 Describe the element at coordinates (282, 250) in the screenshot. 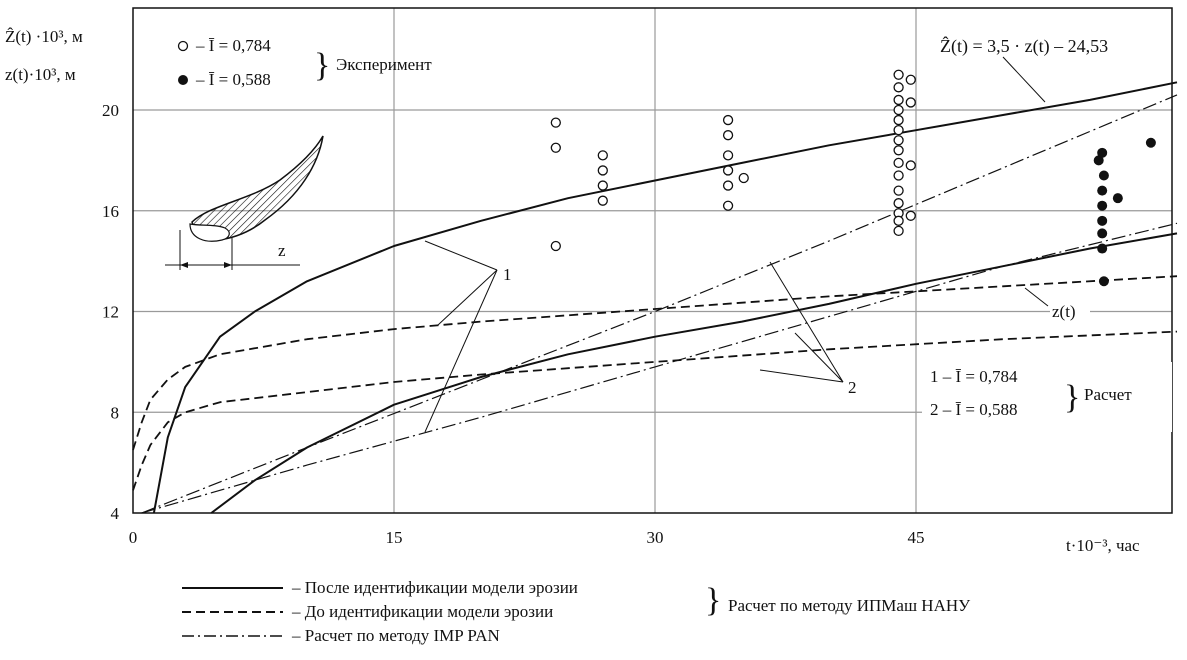

I see `inset-z-label: z` at that location.